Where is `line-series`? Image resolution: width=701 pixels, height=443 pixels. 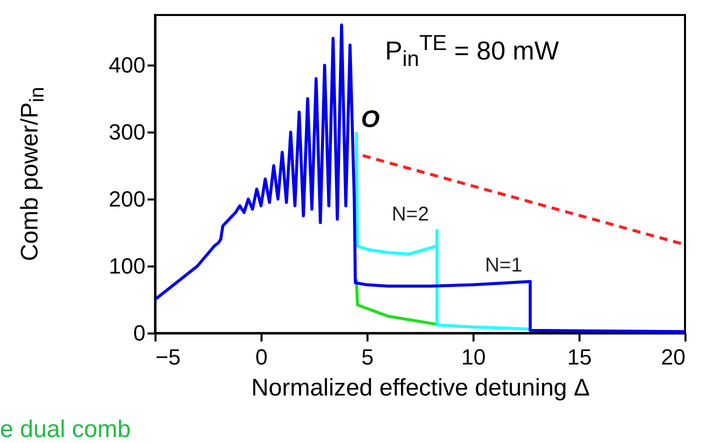
line-series is located at coordinates (396, 302).